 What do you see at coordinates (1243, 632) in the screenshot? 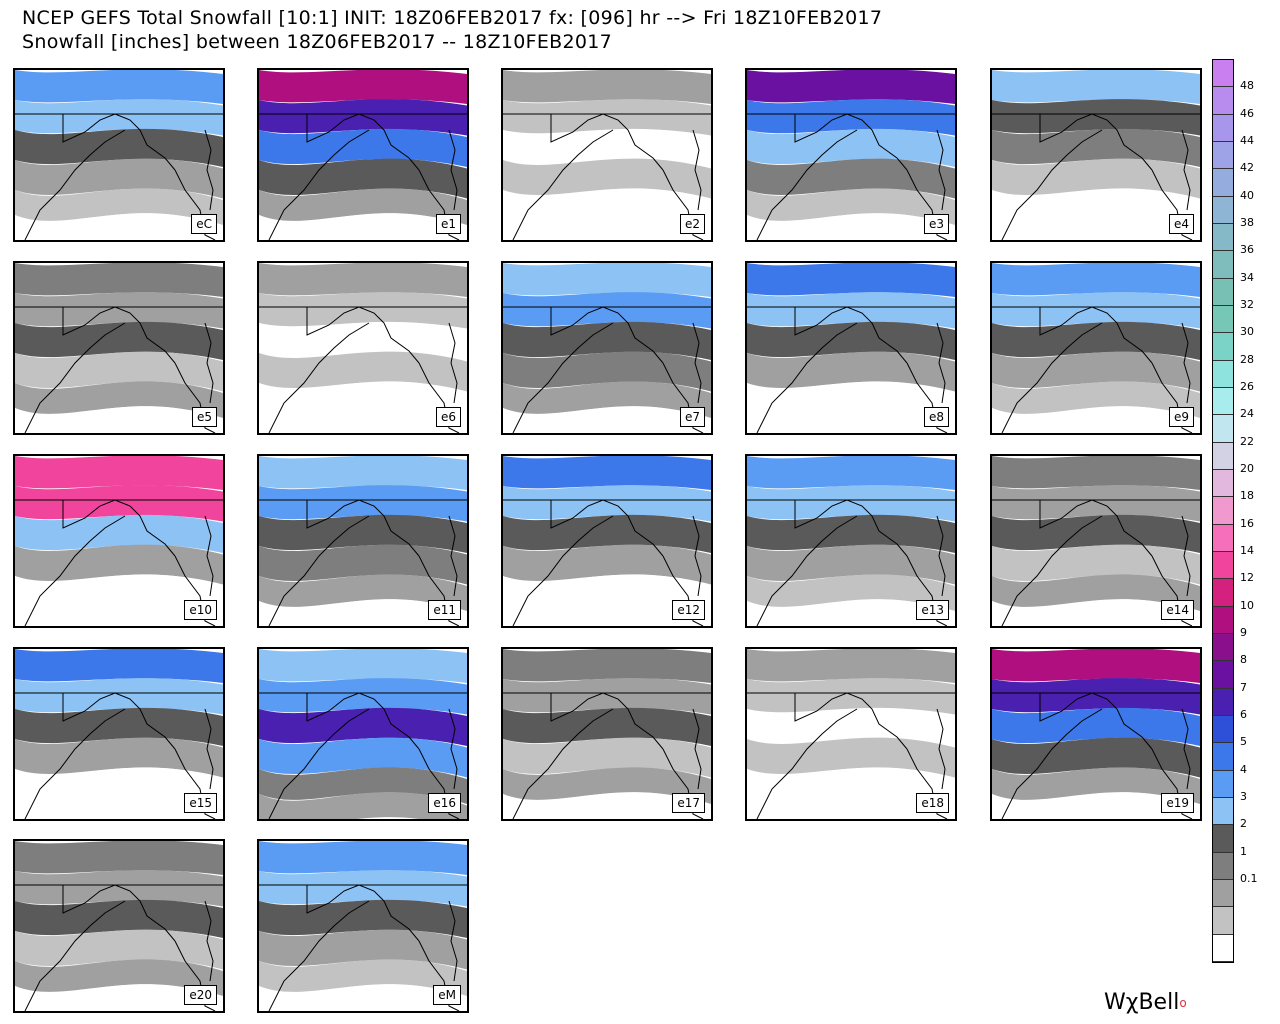
I see `colorbar-tick-label: 9` at bounding box center [1243, 632].